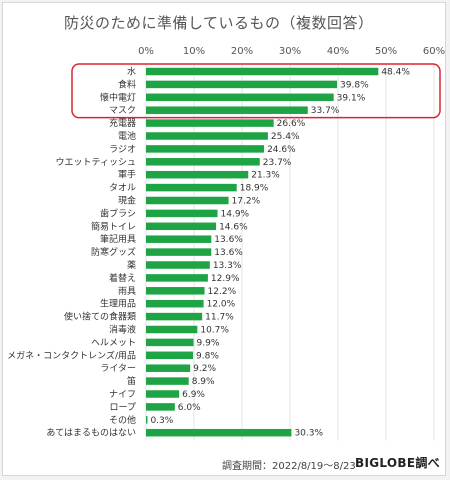 This screenshot has height=480, width=450. I want to click on value-label: 30.3%, so click(308, 434).